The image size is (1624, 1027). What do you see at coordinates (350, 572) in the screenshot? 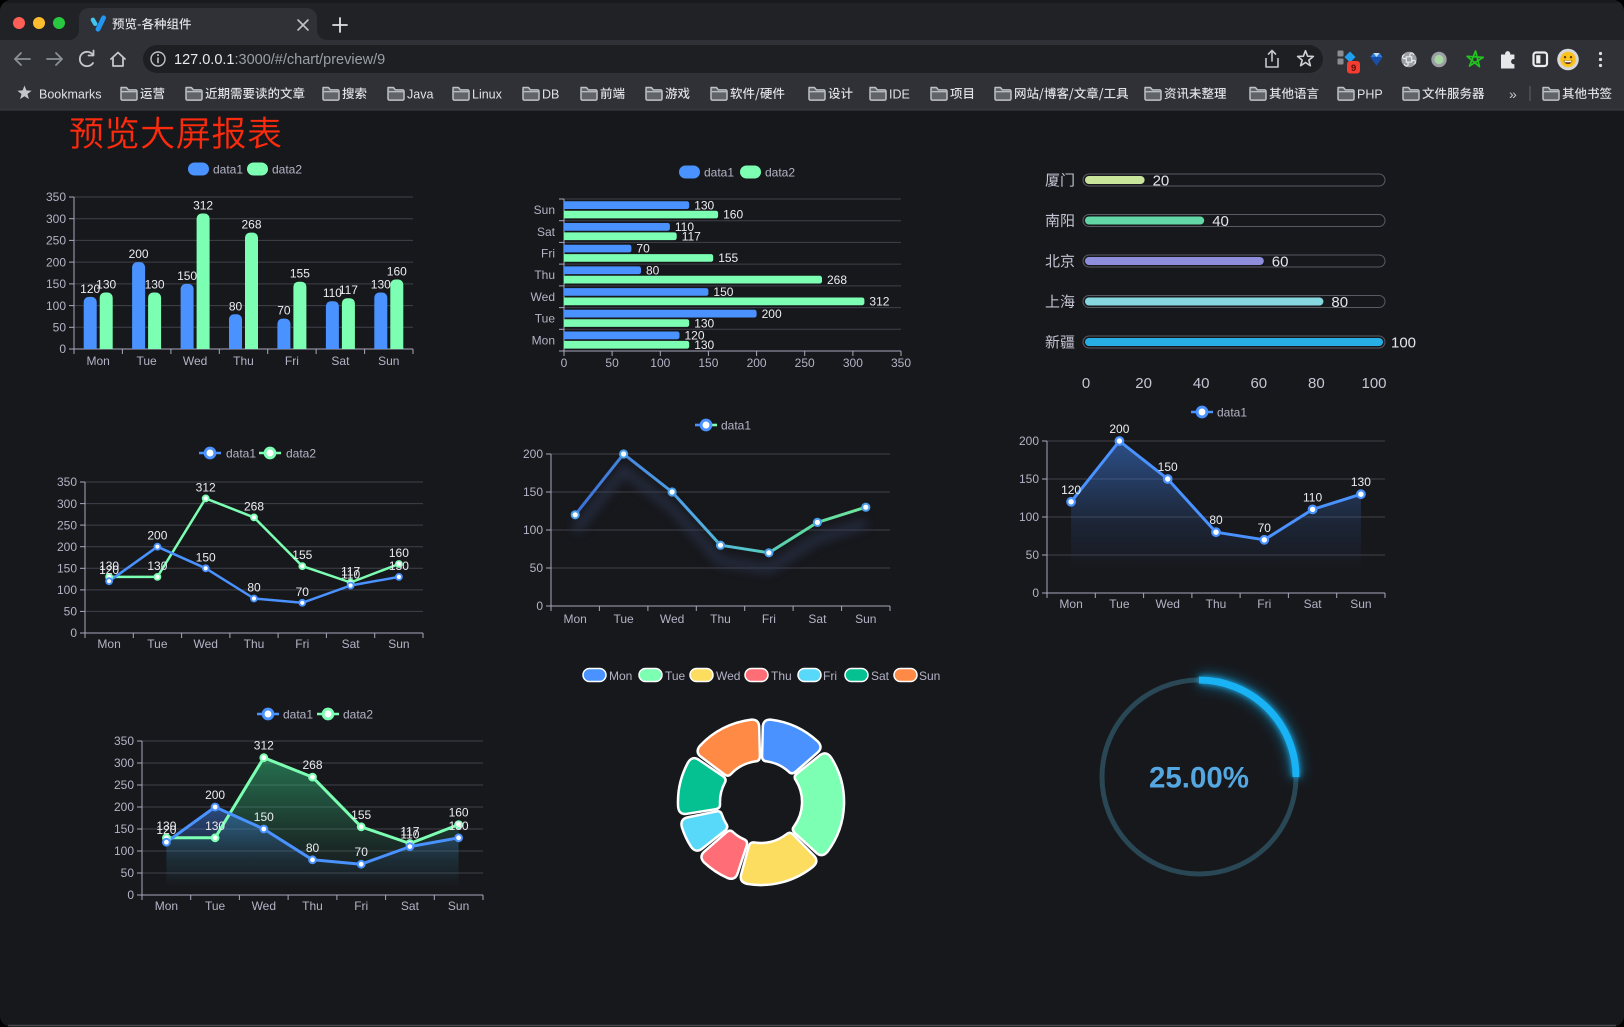
I see `svg-text: 117` at bounding box center [350, 572].